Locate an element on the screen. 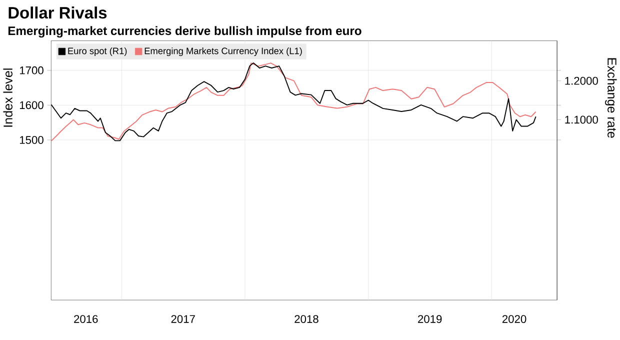  x-tick-label: 2018 is located at coordinates (306, 319).